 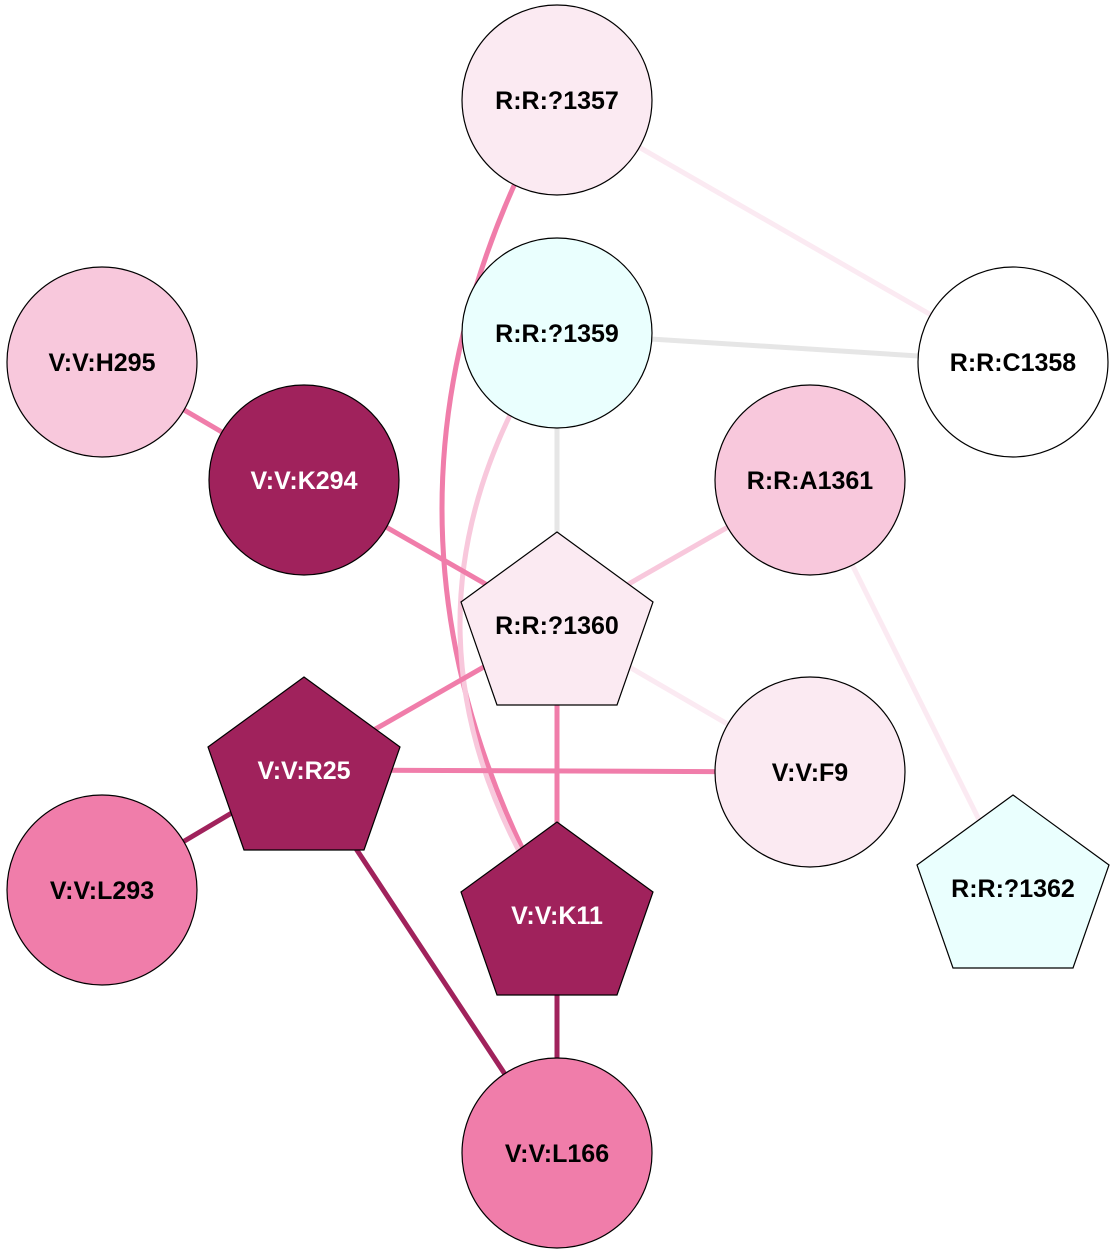 I want to click on node-label: V:V:H295, so click(x=101, y=363).